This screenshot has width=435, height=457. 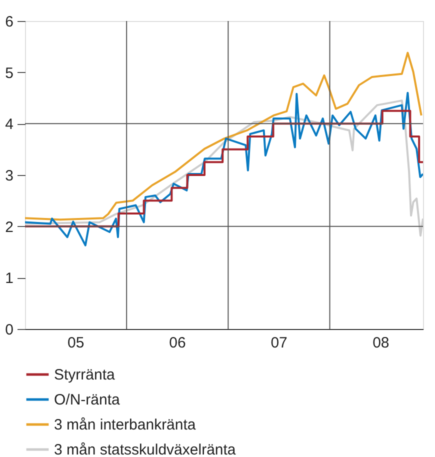 What do you see at coordinates (381, 343) in the screenshot?
I see `x-tick-label: 08` at bounding box center [381, 343].